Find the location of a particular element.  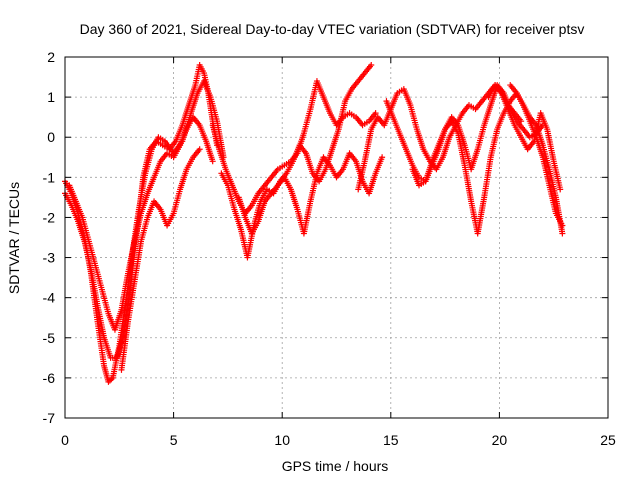

y-tick-label: -7 is located at coordinates (49, 418).